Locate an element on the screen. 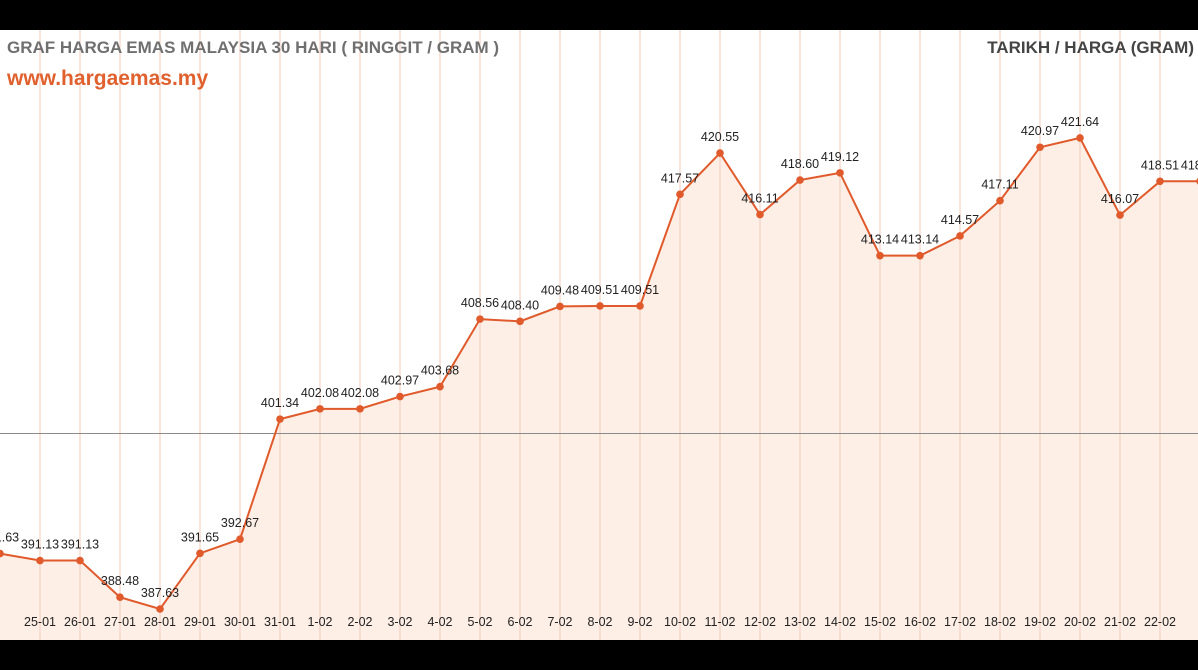 The width and height of the screenshot is (1198, 670). x-tick-label: 26-01 is located at coordinates (80, 622).